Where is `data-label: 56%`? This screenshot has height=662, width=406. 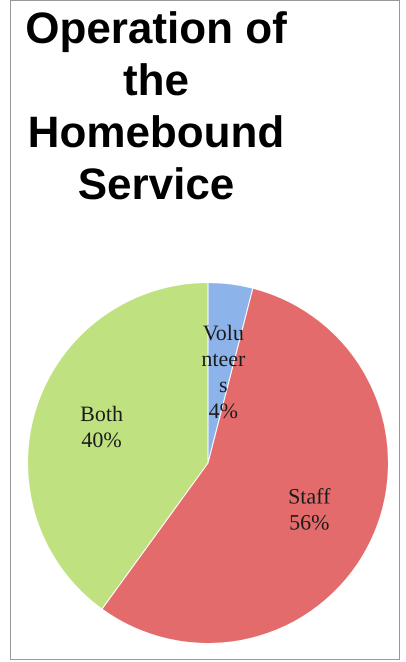 data-label: 56% is located at coordinates (309, 521).